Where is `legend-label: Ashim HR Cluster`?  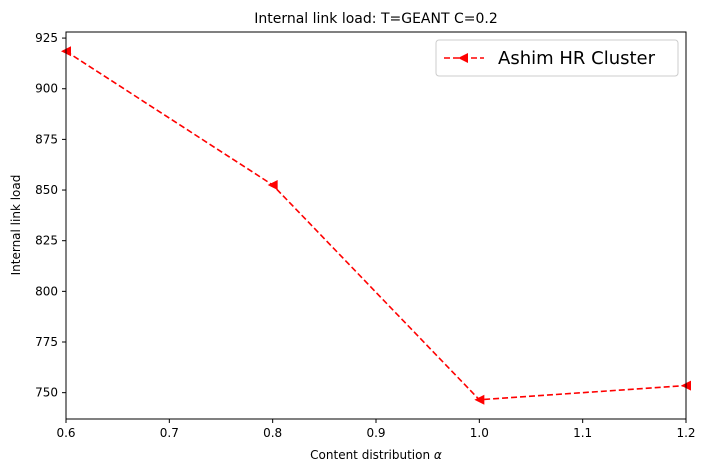
legend-label: Ashim HR Cluster is located at coordinates (577, 58).